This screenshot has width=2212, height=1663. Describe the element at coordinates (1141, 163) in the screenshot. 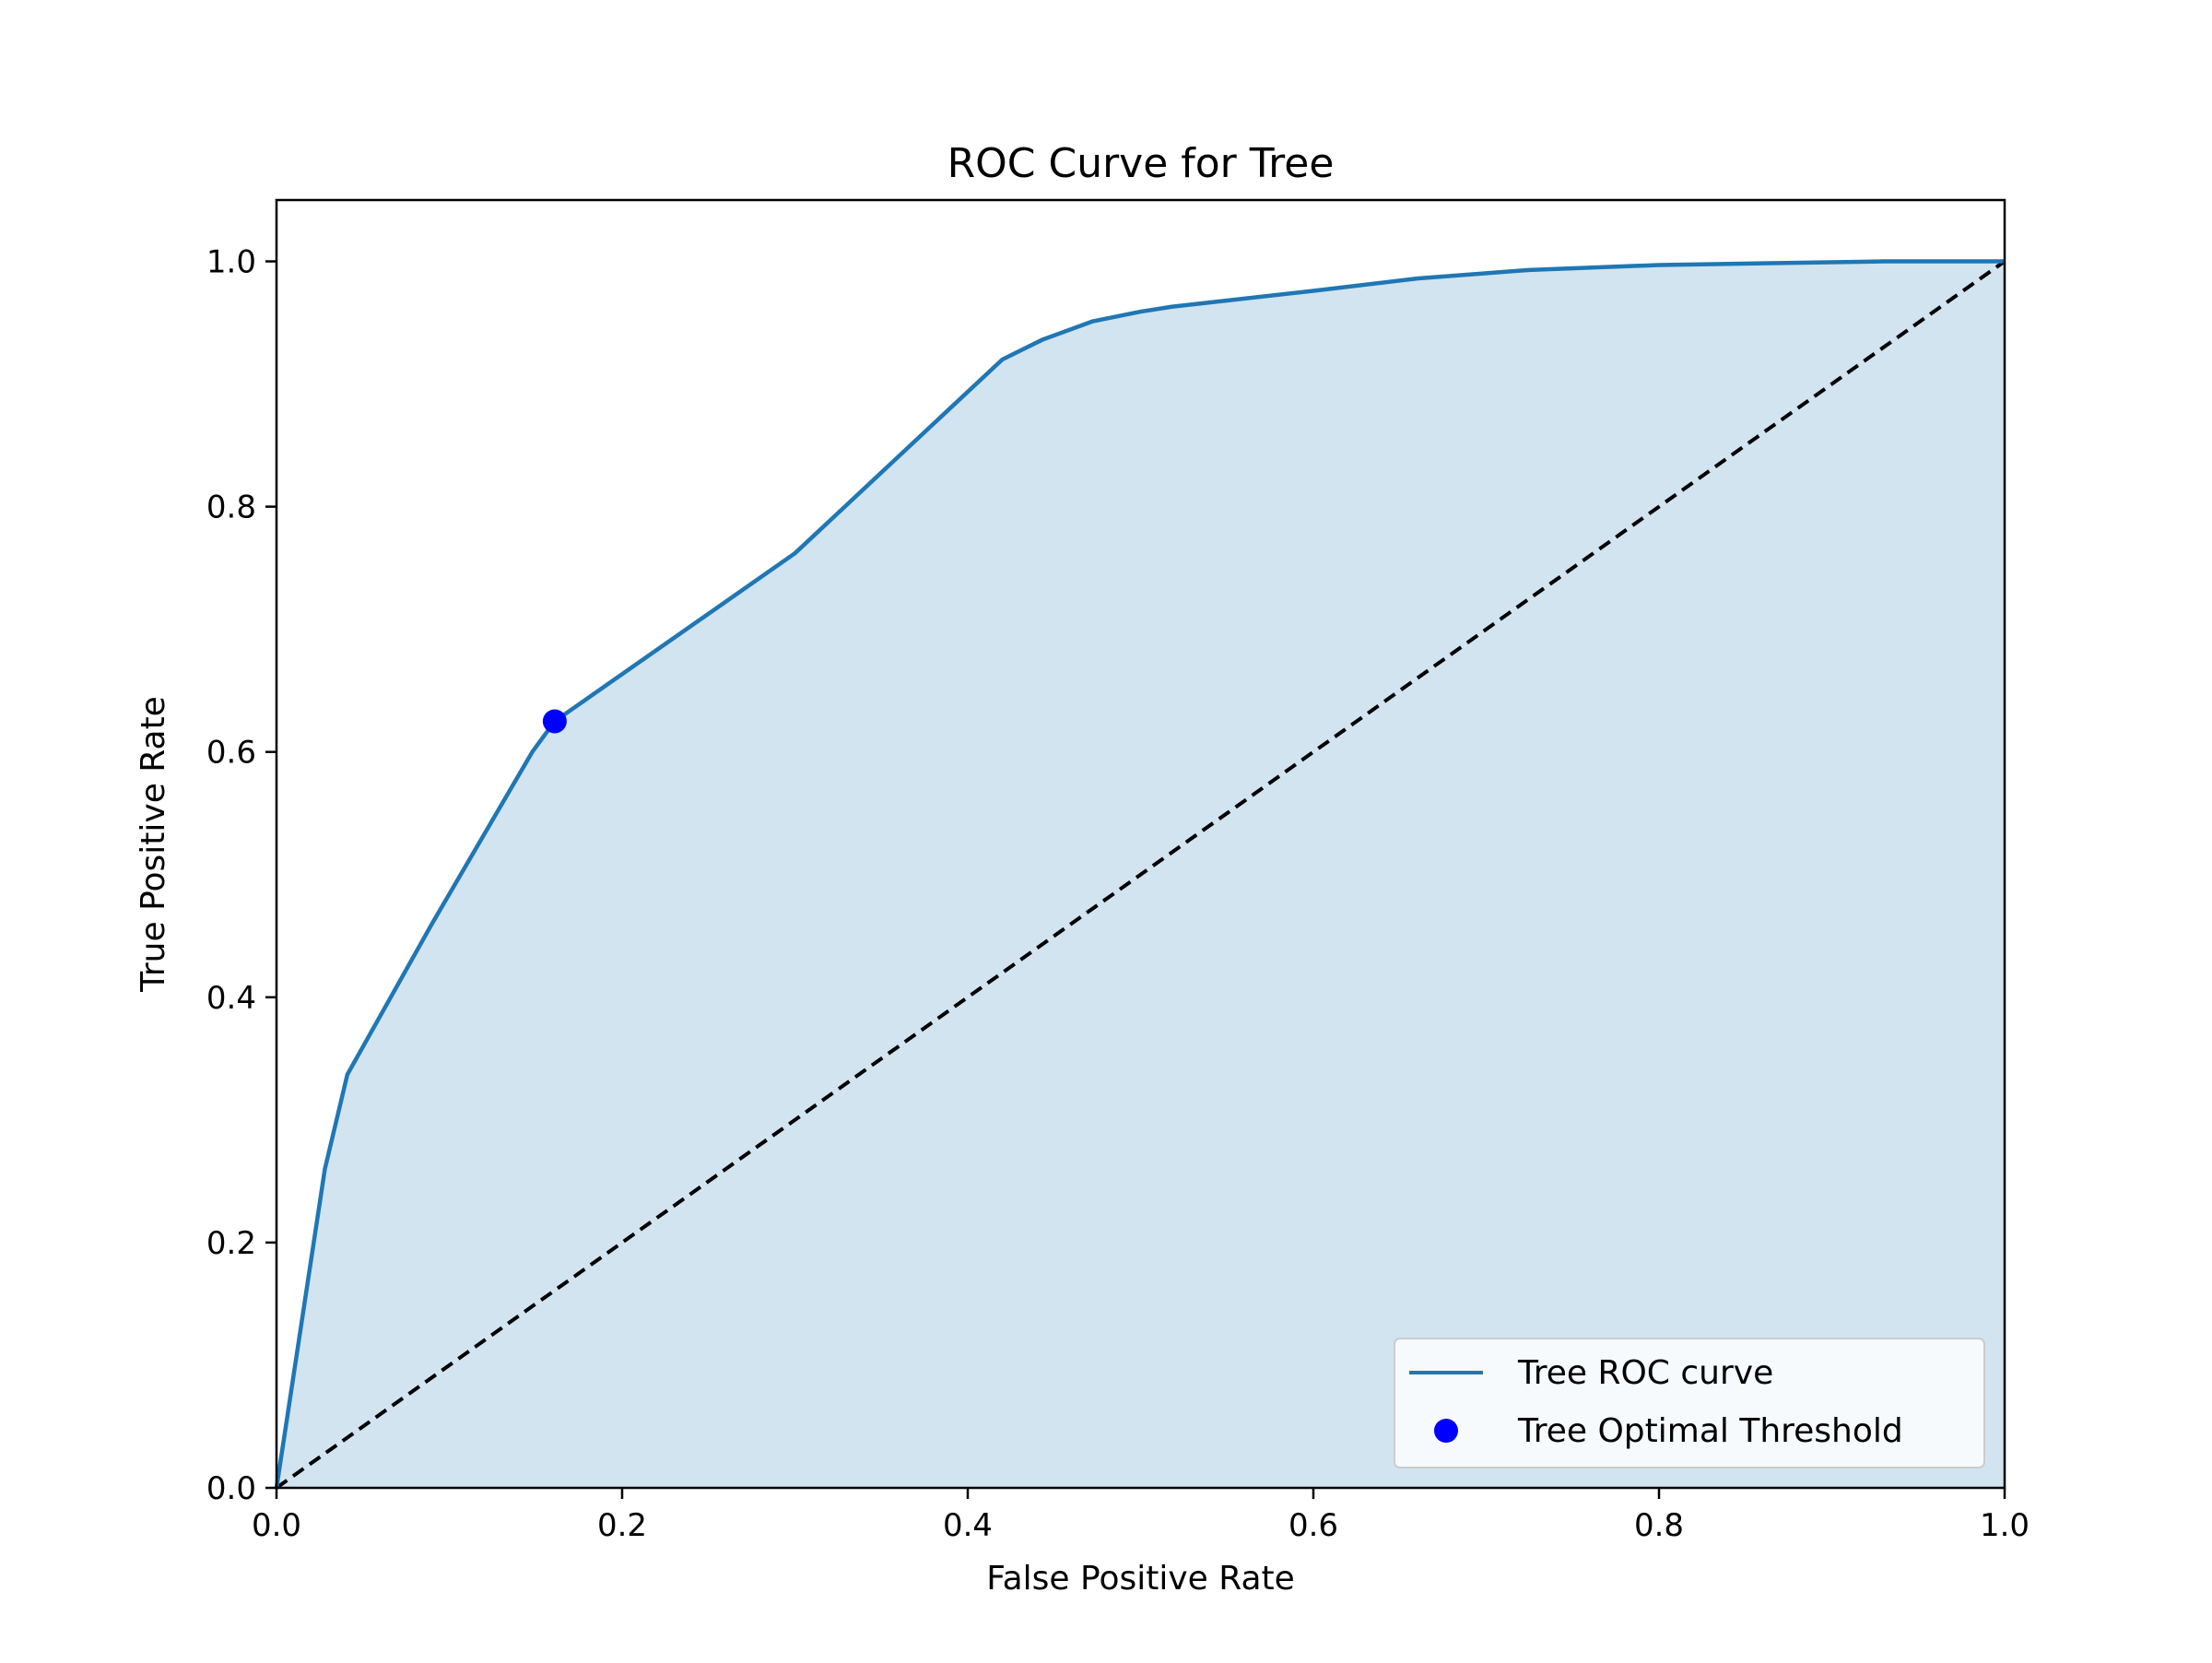

I see `chart-title: ROC Curve for Tree` at that location.